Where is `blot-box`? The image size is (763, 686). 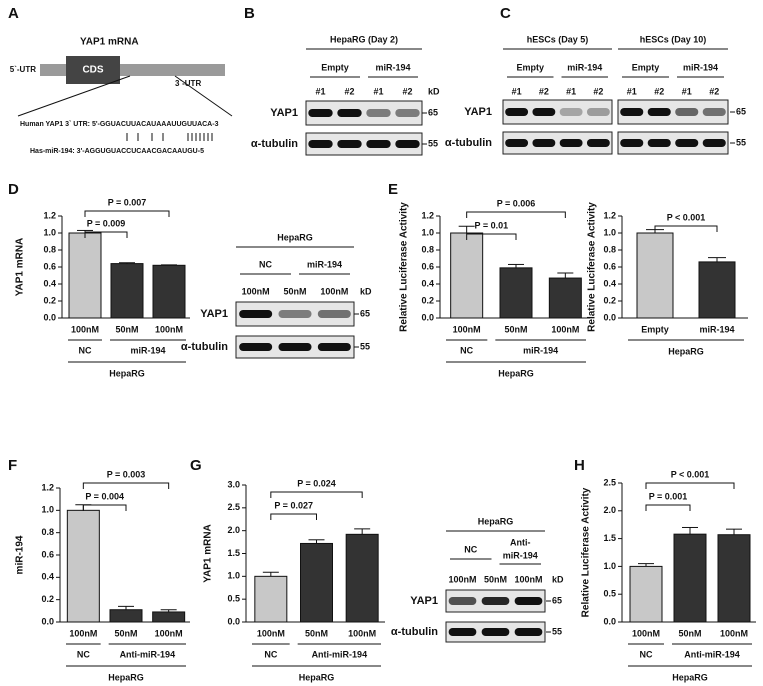 blot-box is located at coordinates (673, 143).